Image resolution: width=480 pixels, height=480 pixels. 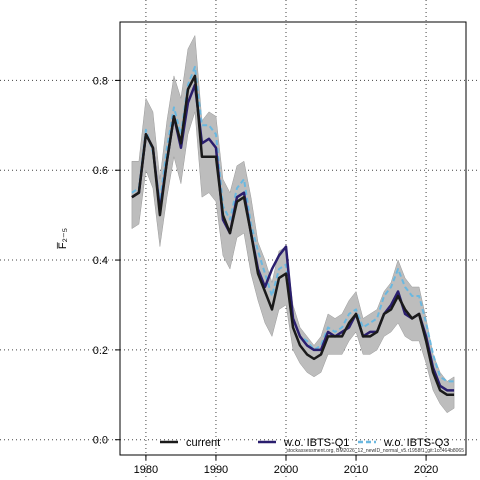 I want to click on x-tick-label: 2020, so click(x=426, y=470).